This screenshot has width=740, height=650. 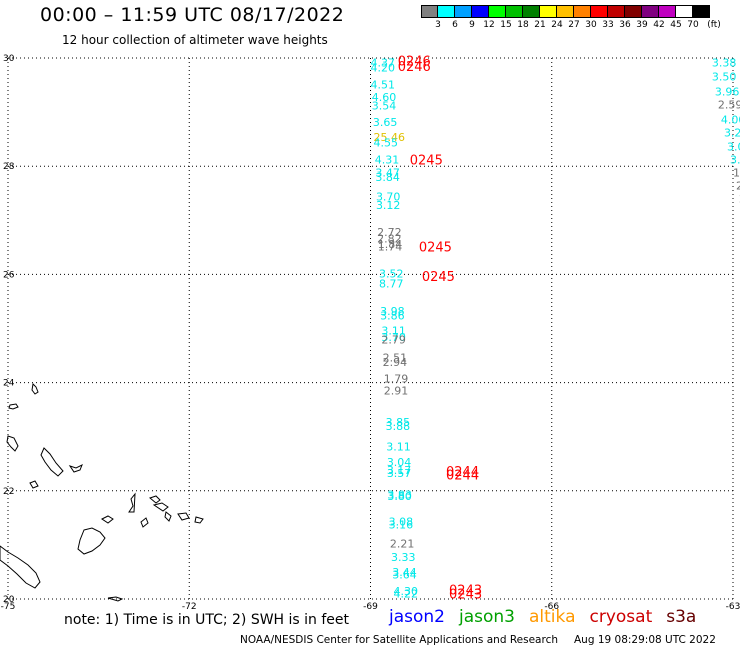 I want to click on swh-label: 1.66, so click(x=736, y=173).